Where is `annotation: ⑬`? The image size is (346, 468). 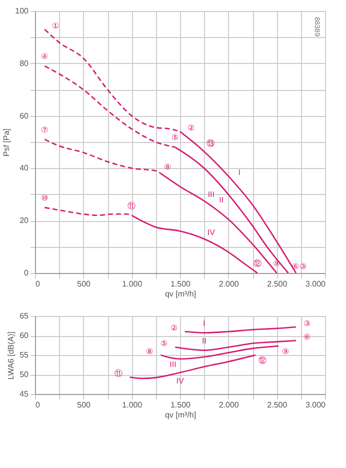 annotation: ⑬ is located at coordinates (210, 143).